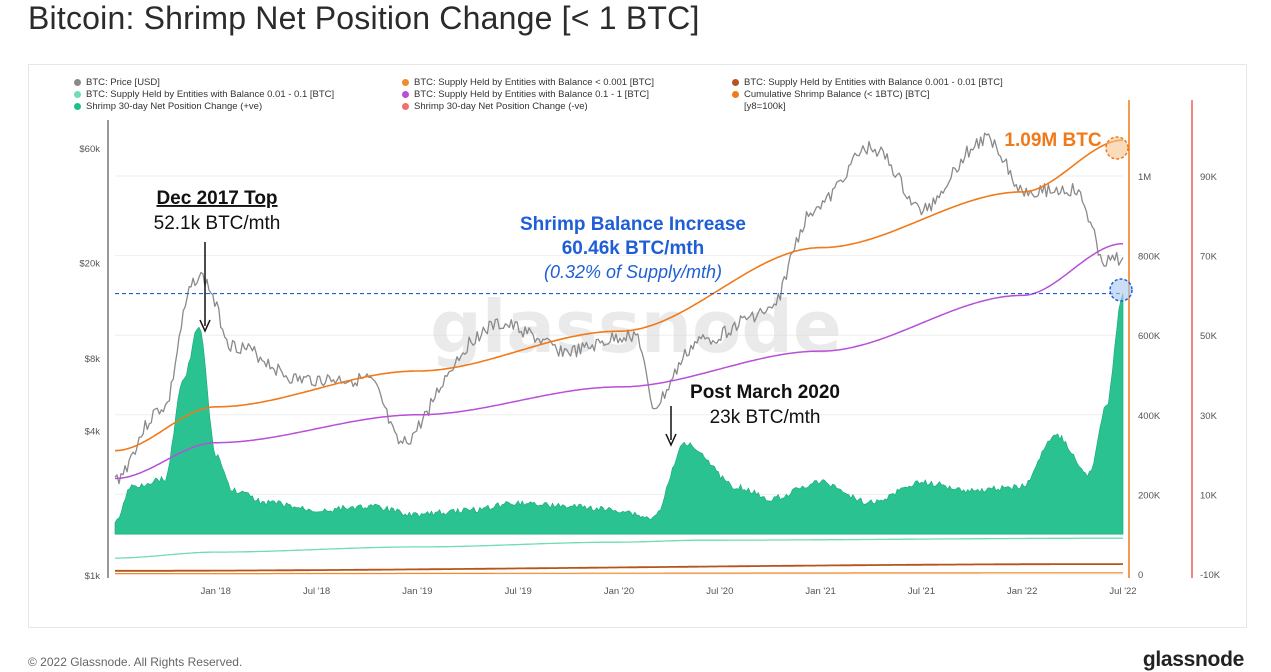  I want to click on y-right-tick-label: 10K, so click(1209, 495).